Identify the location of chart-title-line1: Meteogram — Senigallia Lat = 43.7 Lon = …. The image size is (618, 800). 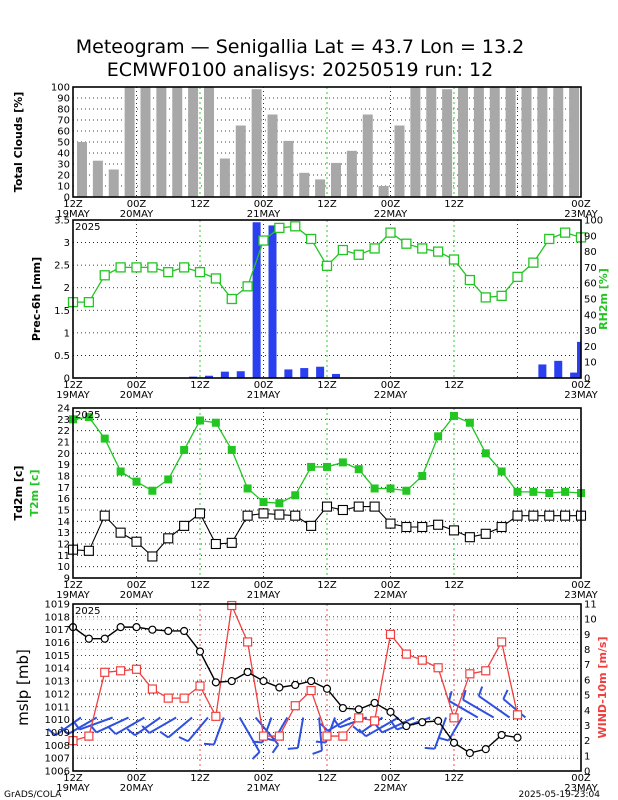
(300, 47).